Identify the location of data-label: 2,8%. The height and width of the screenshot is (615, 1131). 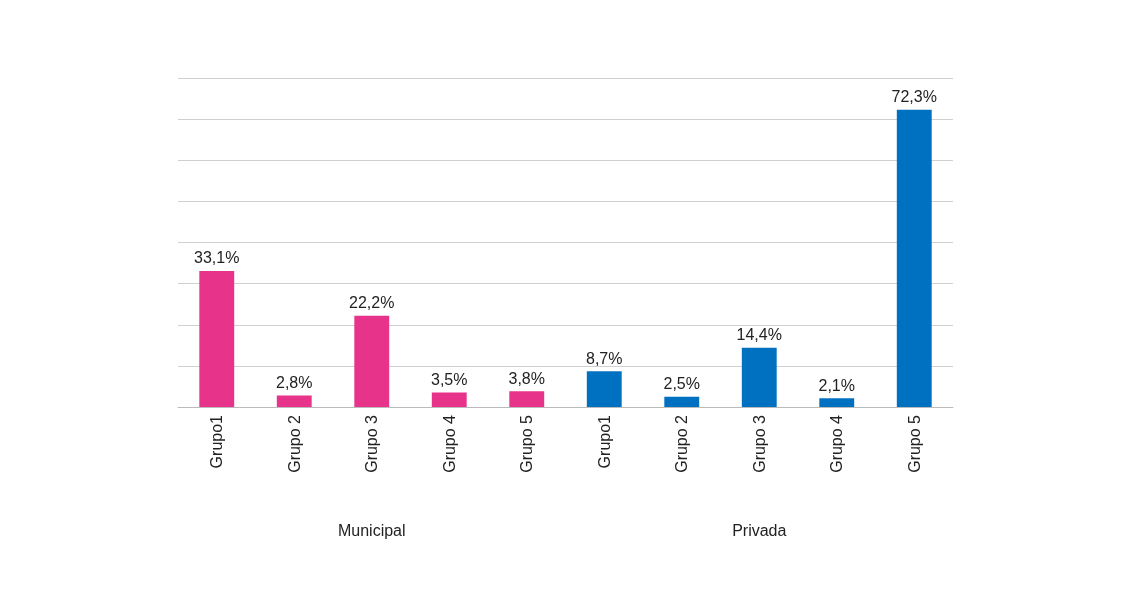
(294, 382).